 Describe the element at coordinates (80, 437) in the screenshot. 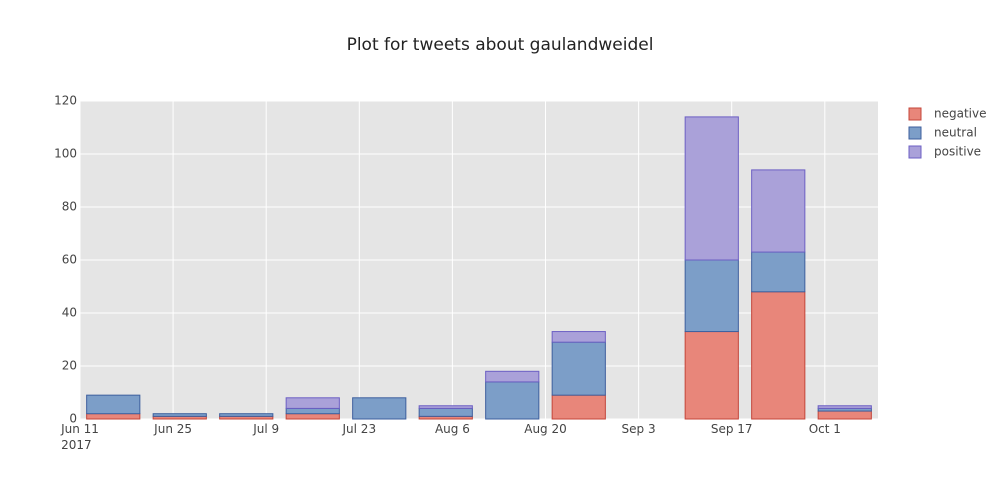

I see `x-tick-label: Jun 11 2017` at that location.